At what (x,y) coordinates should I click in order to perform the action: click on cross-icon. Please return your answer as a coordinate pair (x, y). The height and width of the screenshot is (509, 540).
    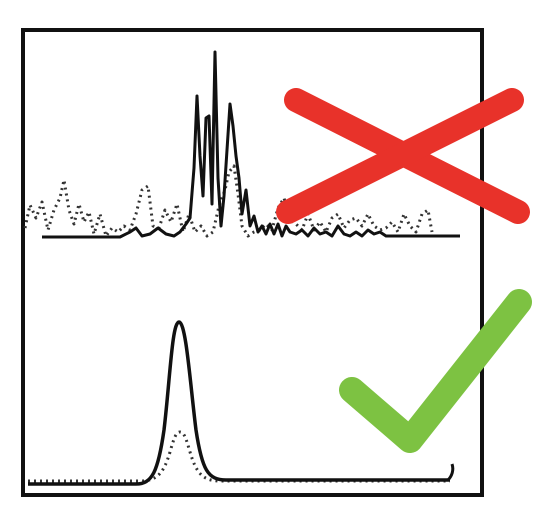
    Looking at the image, I should click on (403, 156).